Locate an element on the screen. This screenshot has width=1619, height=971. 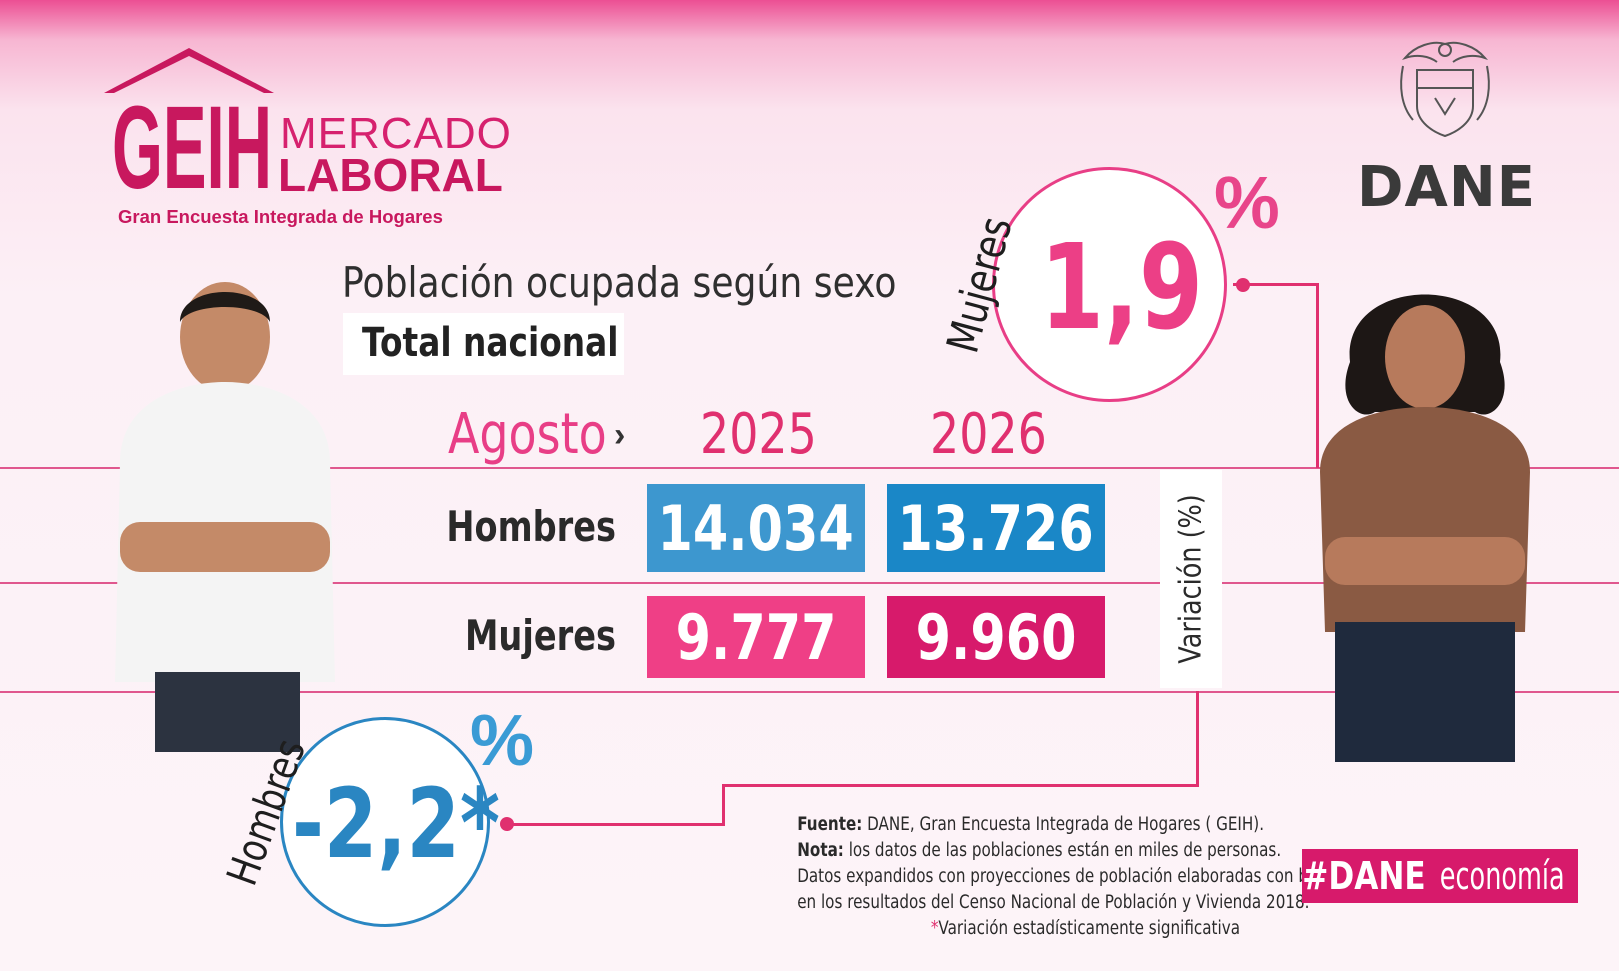
woman-photo is located at coordinates (1425, 528).